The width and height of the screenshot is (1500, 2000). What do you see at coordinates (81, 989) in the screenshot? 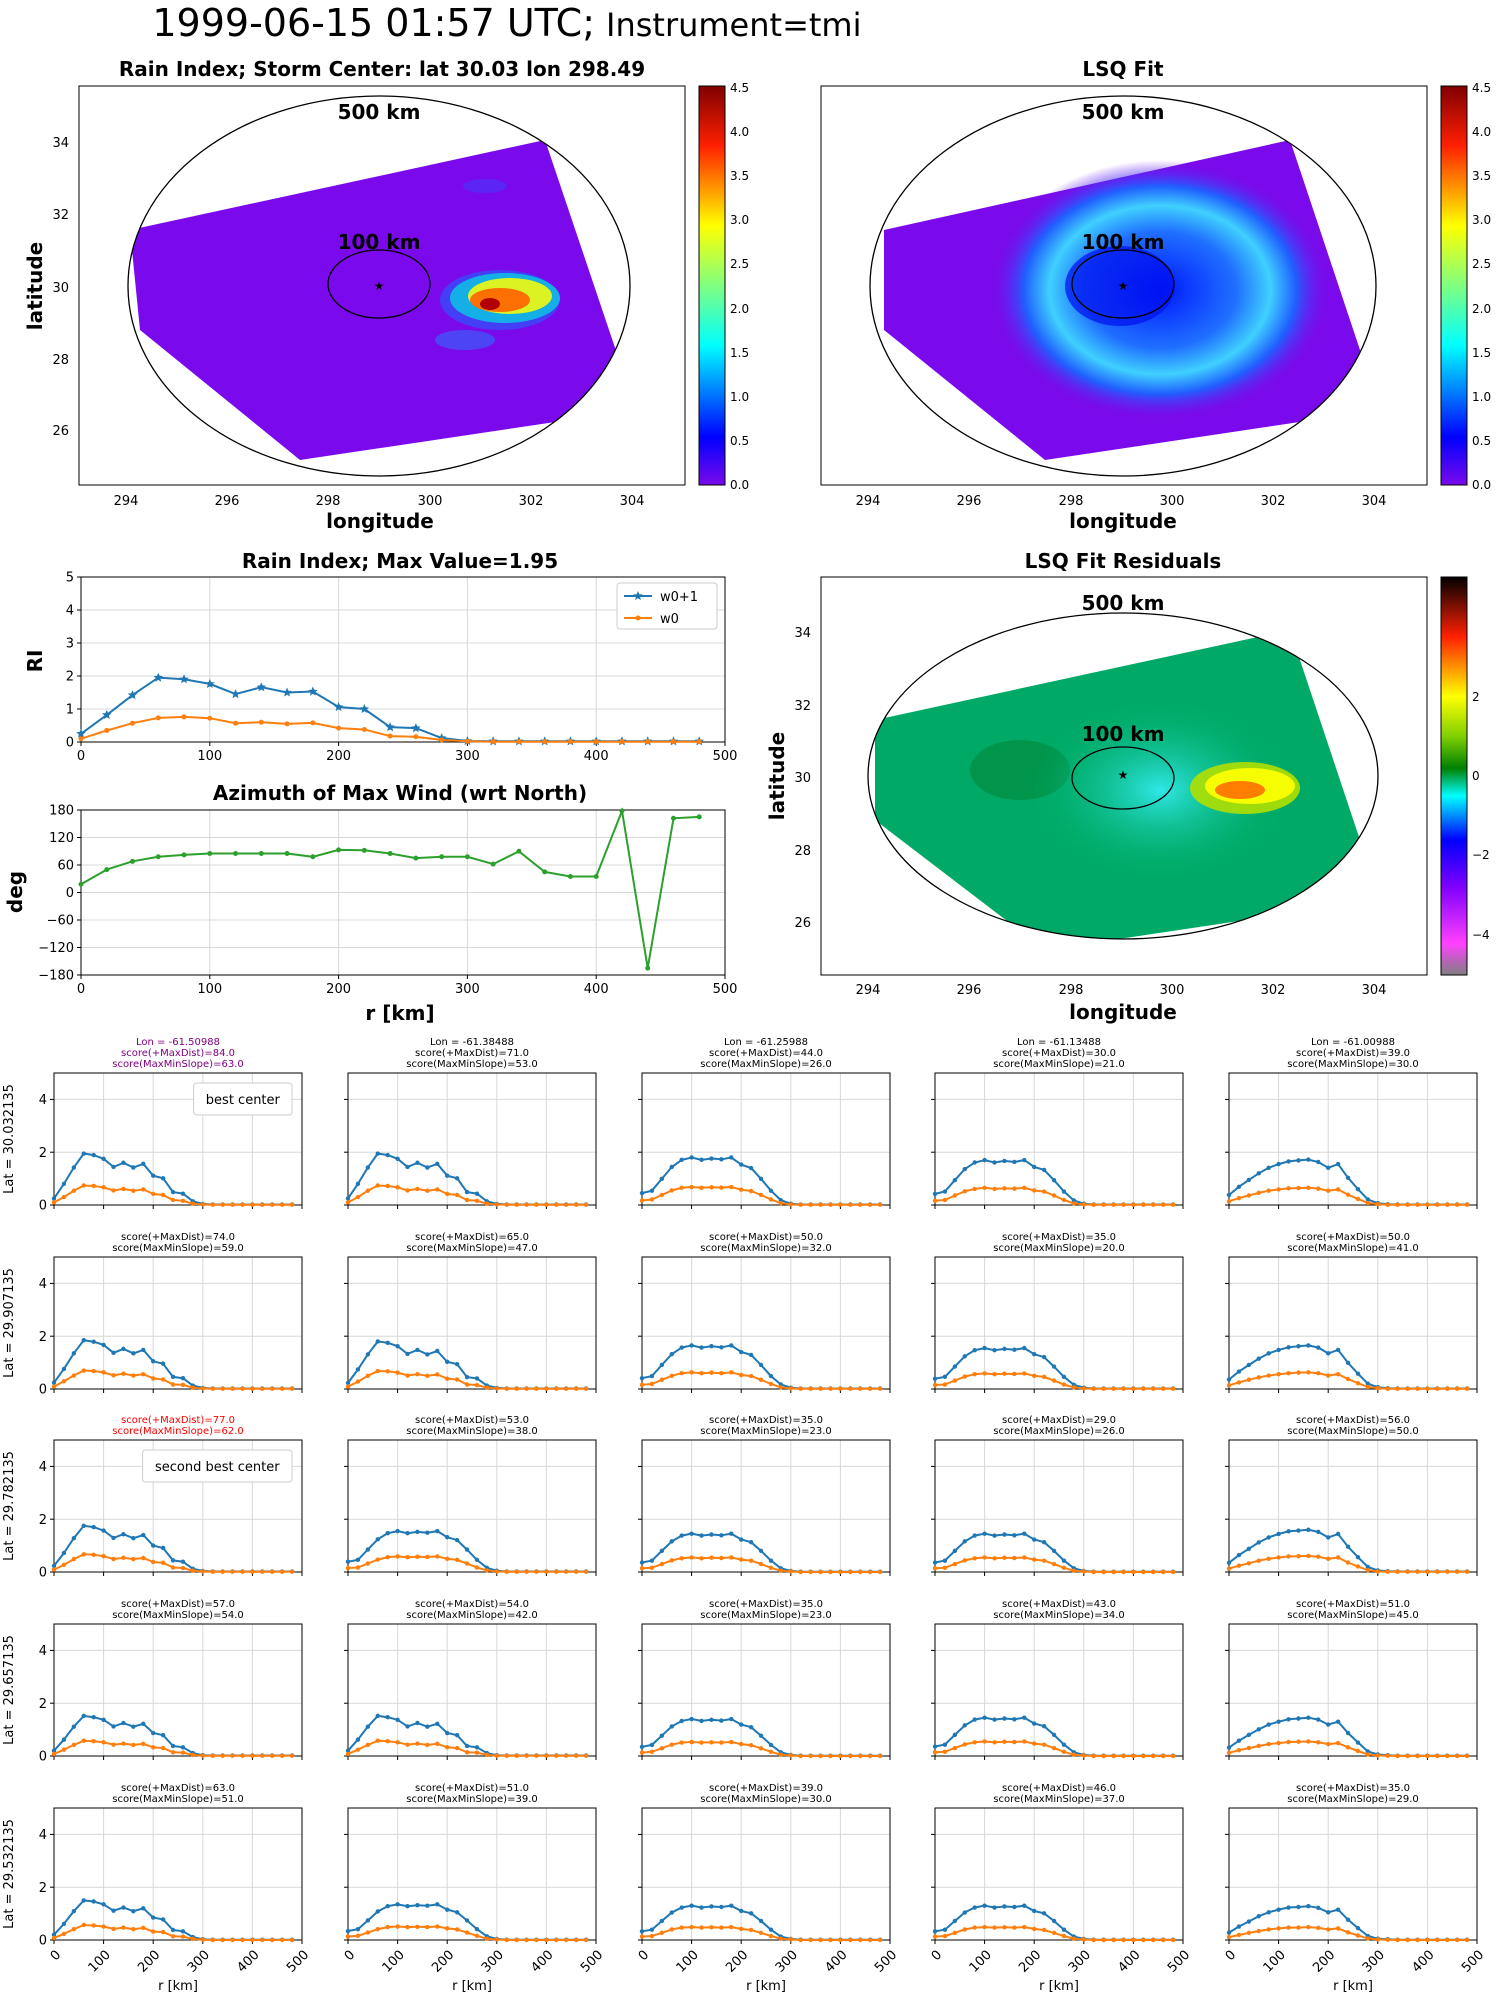
I see `xtick-label: 0` at bounding box center [81, 989].